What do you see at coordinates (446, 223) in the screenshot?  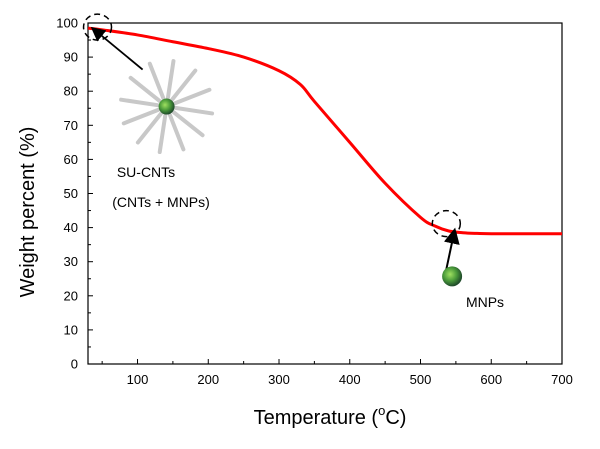 I see `plateau-marker-circle` at bounding box center [446, 223].